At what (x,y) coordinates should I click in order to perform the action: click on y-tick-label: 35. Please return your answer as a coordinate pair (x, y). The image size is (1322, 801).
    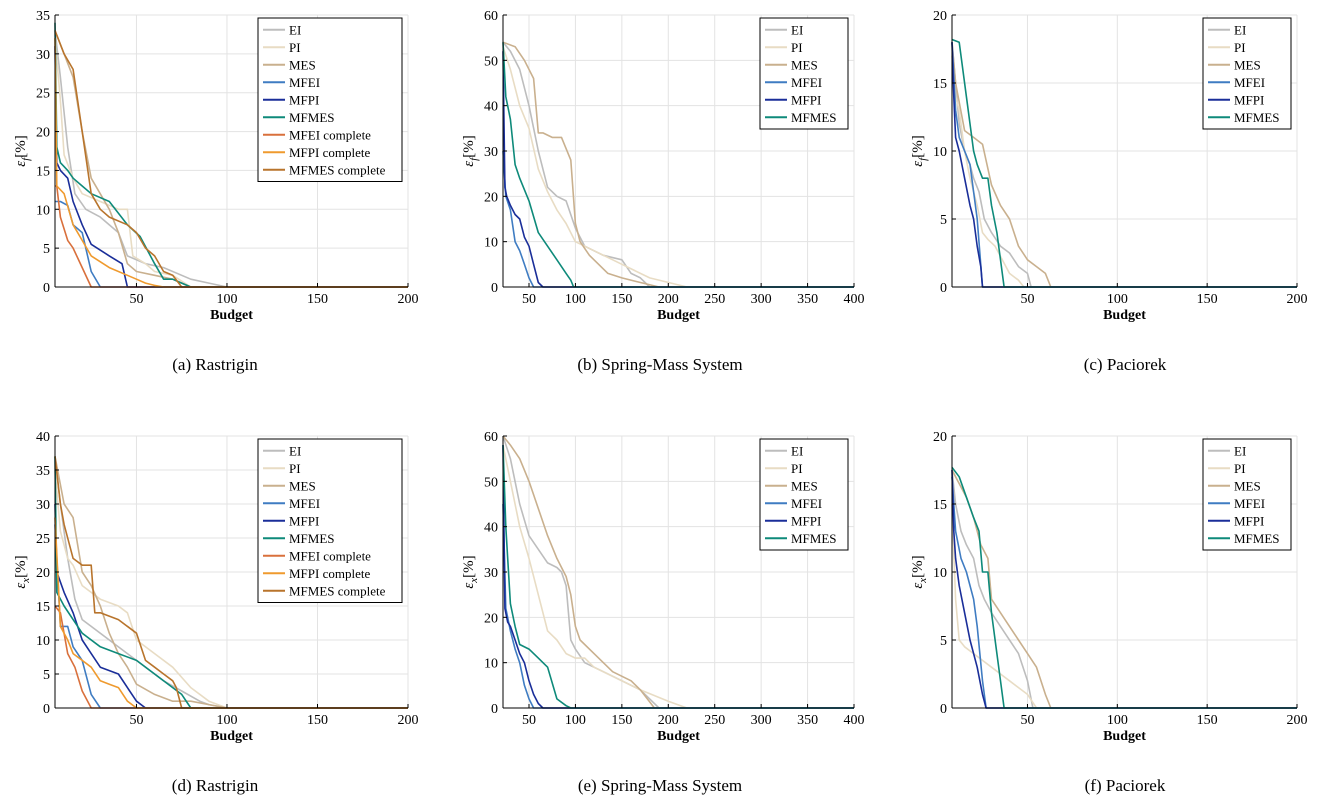
    Looking at the image, I should click on (43, 16).